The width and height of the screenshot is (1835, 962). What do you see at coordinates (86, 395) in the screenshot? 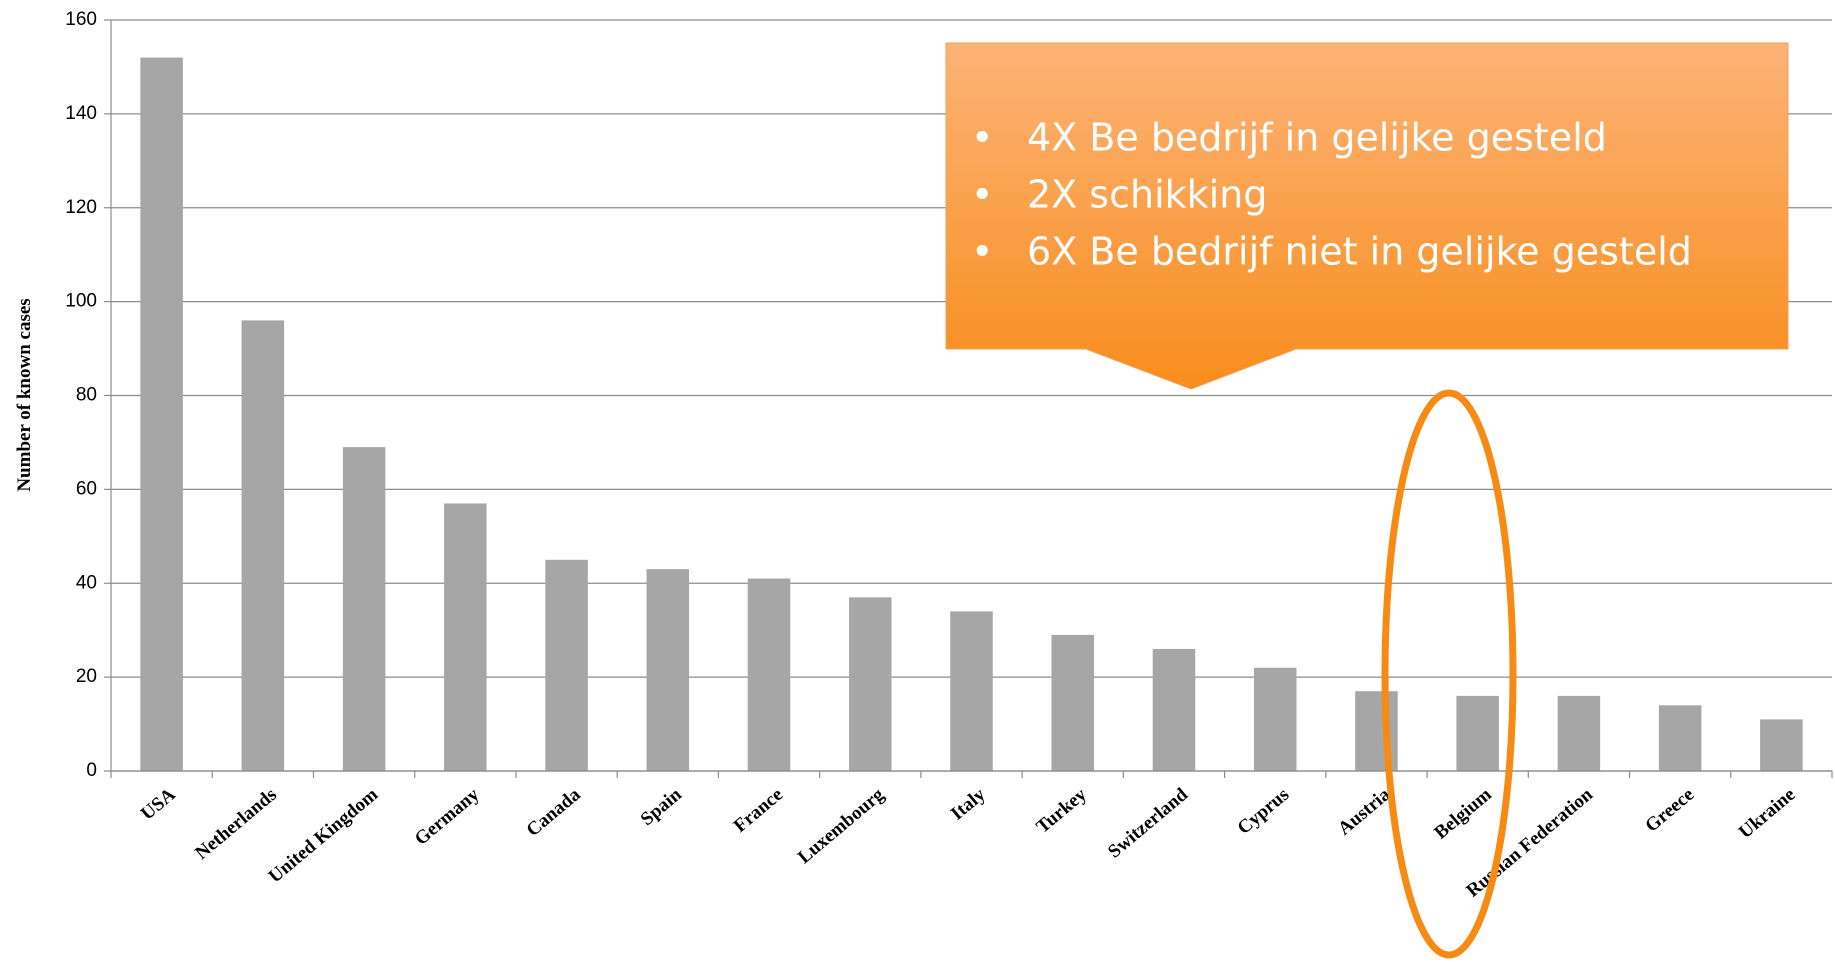
I see `y-tick-label: 80` at bounding box center [86, 395].